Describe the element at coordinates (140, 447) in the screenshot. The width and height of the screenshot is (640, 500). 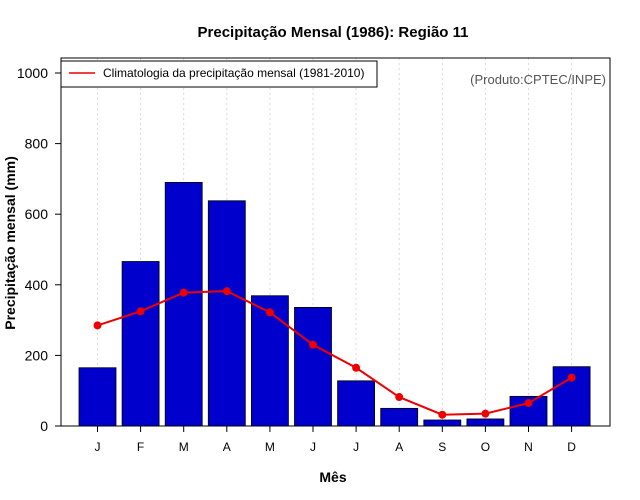
I see `x-tick-label: F` at that location.